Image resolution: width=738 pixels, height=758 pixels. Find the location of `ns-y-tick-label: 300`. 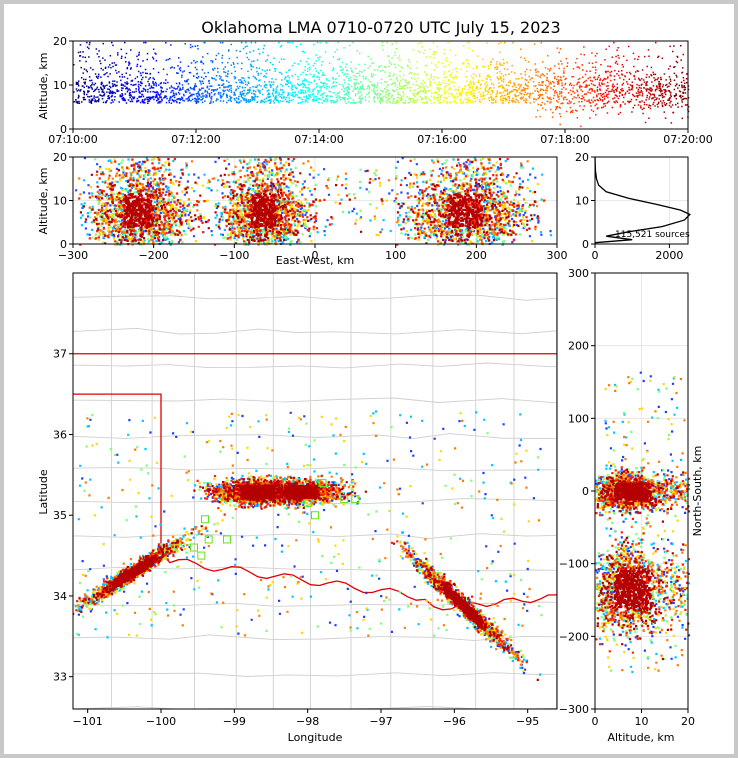

ns-y-tick-label: 300 is located at coordinates (578, 273).